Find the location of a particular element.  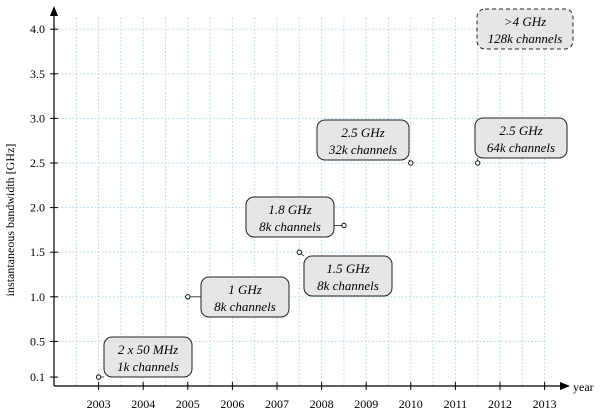

callout-line-2: 1k channels is located at coordinates (148, 366).